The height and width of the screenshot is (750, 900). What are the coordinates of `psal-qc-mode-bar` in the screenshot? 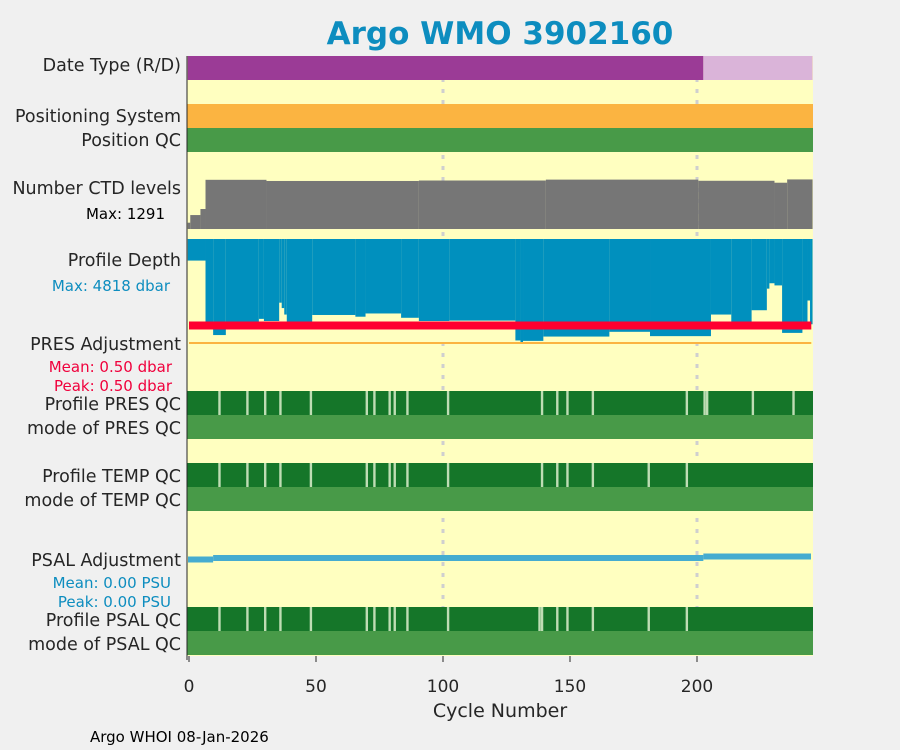 It's located at (500, 643).